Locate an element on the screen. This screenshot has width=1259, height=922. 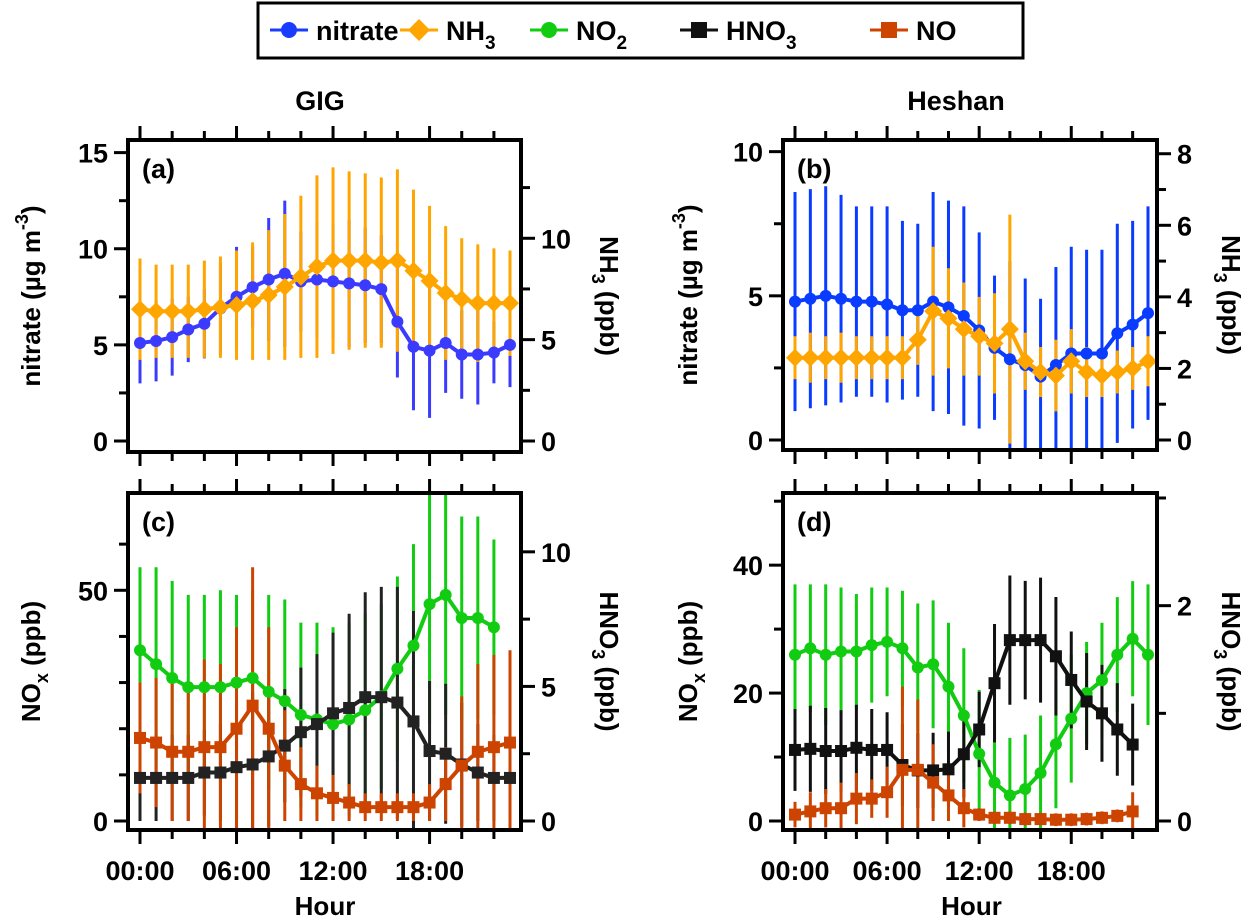
legend-item-nh3: NH3 is located at coordinates (448, 35).